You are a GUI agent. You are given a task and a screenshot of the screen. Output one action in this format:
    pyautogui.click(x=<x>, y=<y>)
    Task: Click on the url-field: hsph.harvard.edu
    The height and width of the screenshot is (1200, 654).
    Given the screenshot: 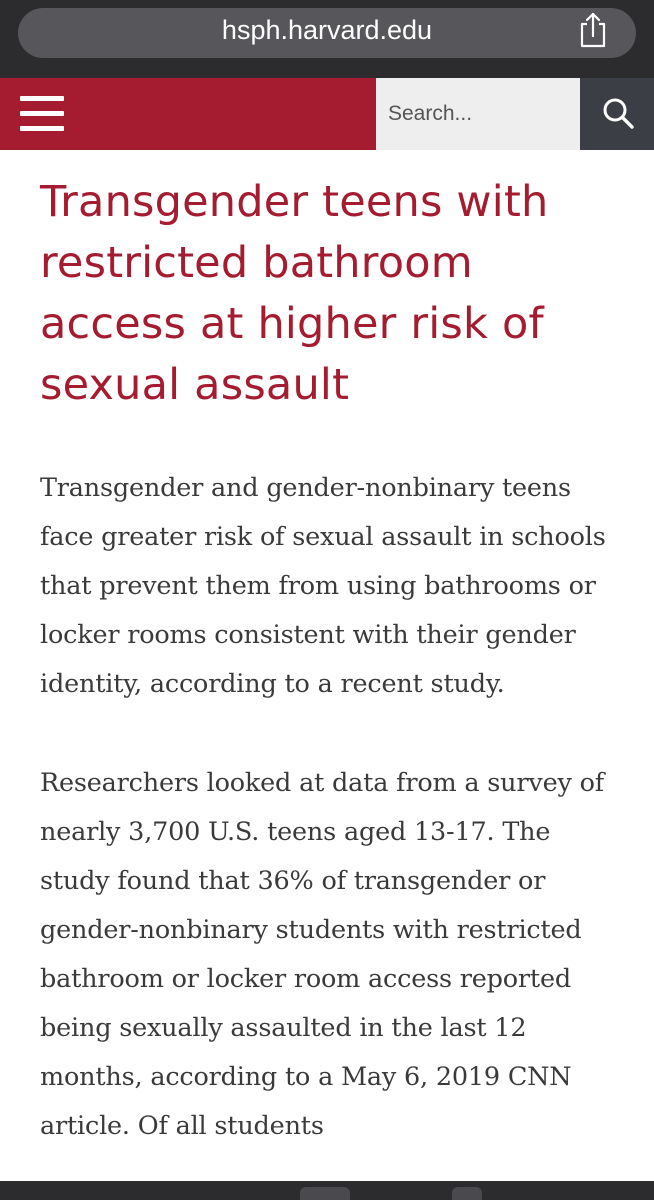 What is the action you would take?
    pyautogui.click(x=327, y=33)
    